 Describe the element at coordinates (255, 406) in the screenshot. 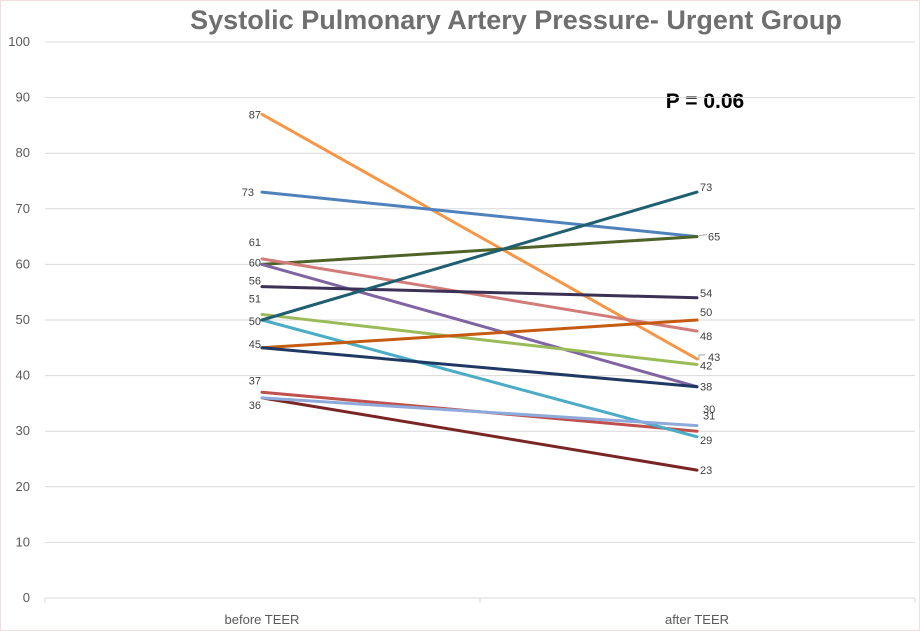

I see `data-label-before: 36` at that location.